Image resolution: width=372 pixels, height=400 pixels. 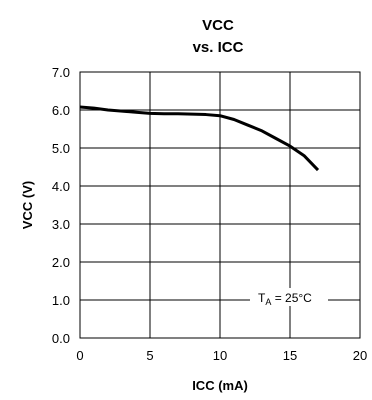 What do you see at coordinates (61, 262) in the screenshot?
I see `y-tick-label: 2.0` at bounding box center [61, 262].